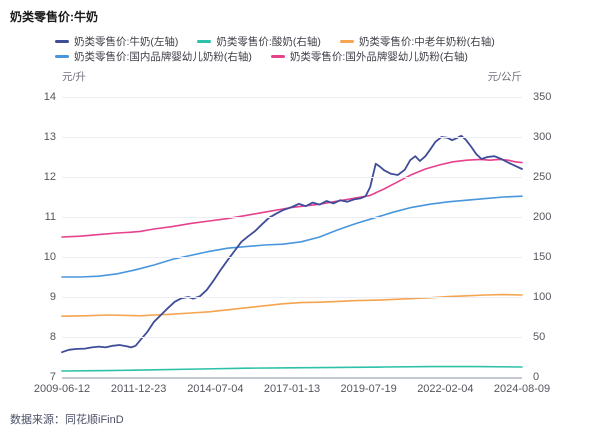  I want to click on legend-item: 奶类零售价:国外品牌婴幼儿奶粉(右轴), so click(369, 56).